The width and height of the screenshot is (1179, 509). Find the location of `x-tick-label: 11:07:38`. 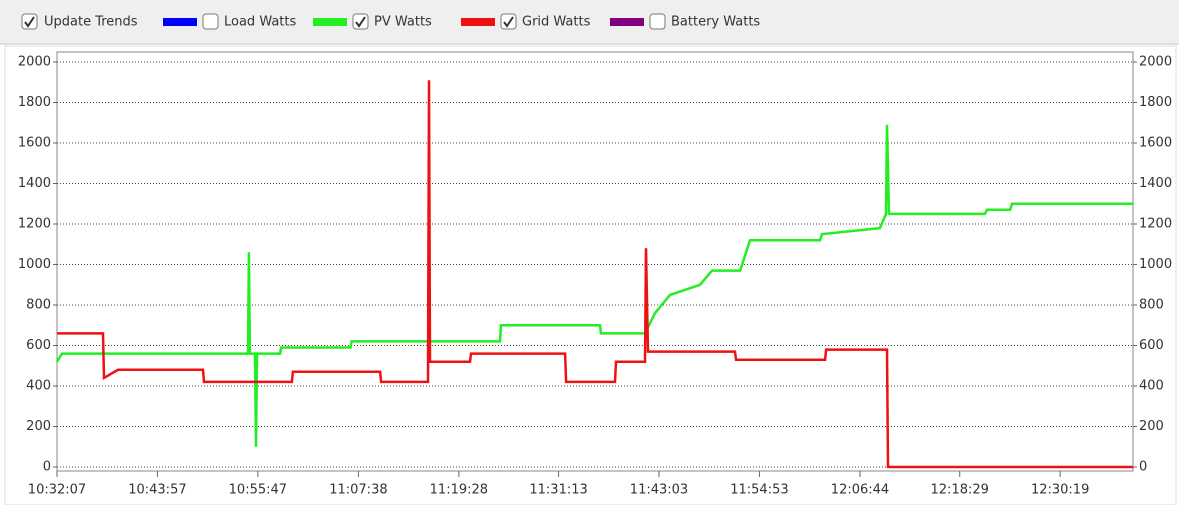

x-tick-label: 11:07:38 is located at coordinates (358, 490).